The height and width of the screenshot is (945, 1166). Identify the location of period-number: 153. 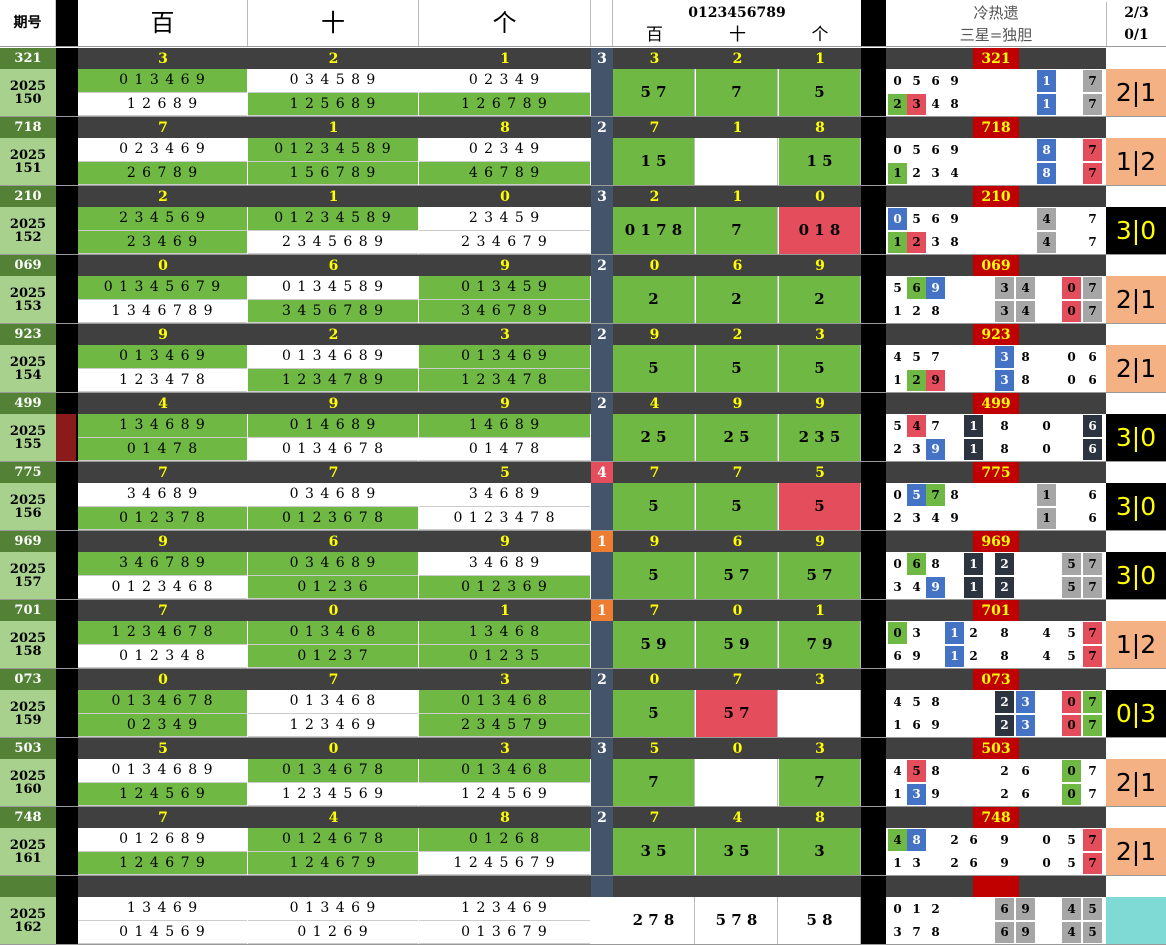
(28, 311).